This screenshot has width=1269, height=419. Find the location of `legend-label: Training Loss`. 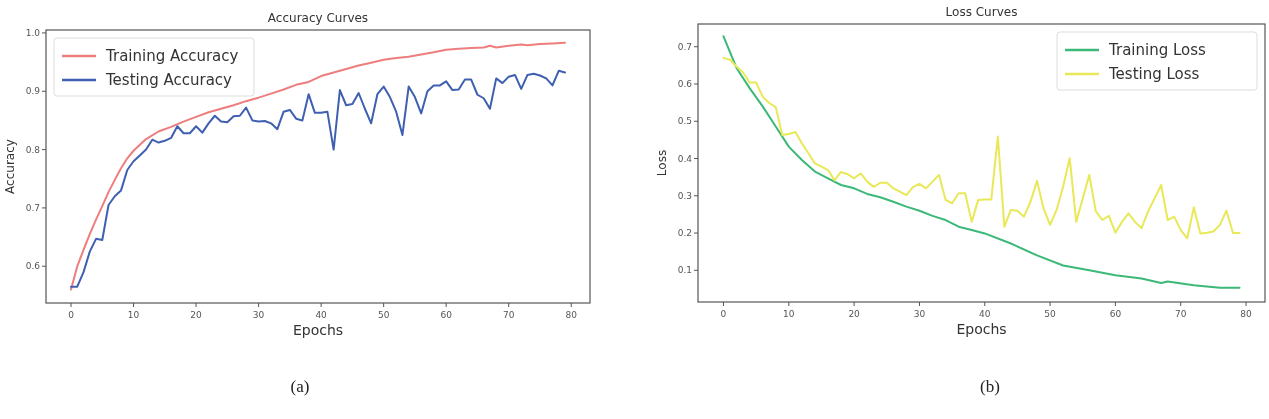

legend-label: Training Loss is located at coordinates (1157, 50).